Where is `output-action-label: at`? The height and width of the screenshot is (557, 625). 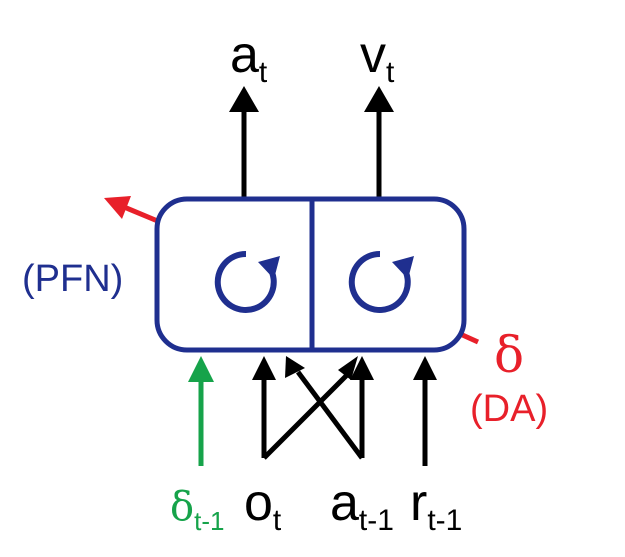 output-action-label: at is located at coordinates (249, 57).